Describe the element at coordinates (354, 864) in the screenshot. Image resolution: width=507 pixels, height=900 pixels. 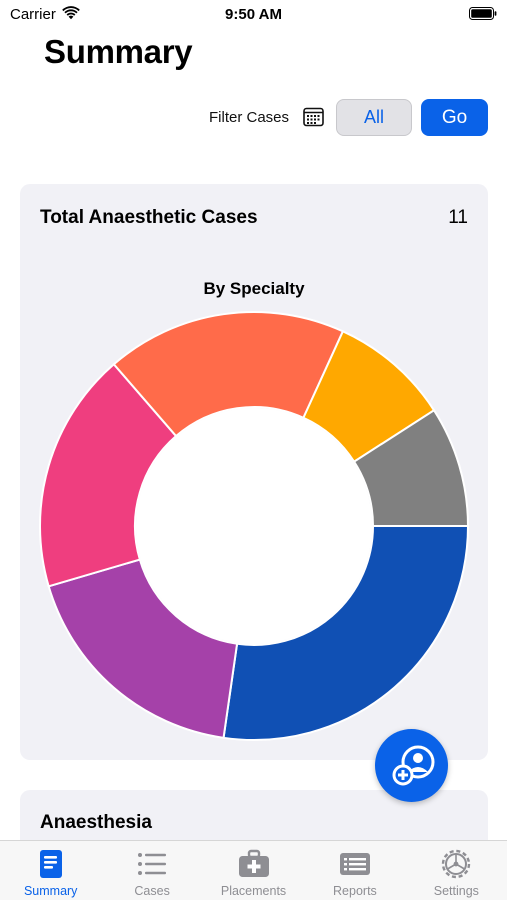
I see `report-icon` at that location.